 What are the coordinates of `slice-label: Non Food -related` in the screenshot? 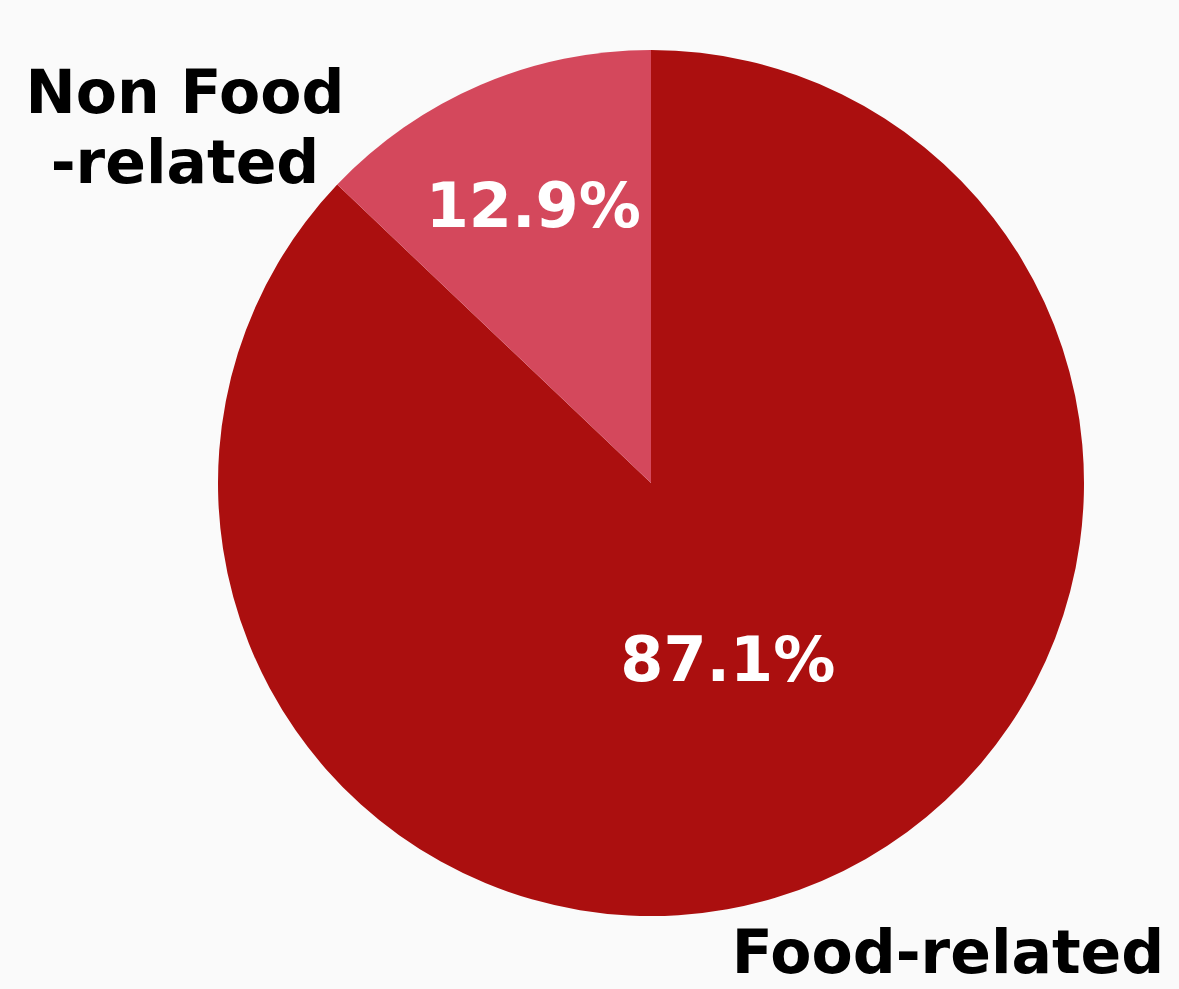 It's located at (185, 127).